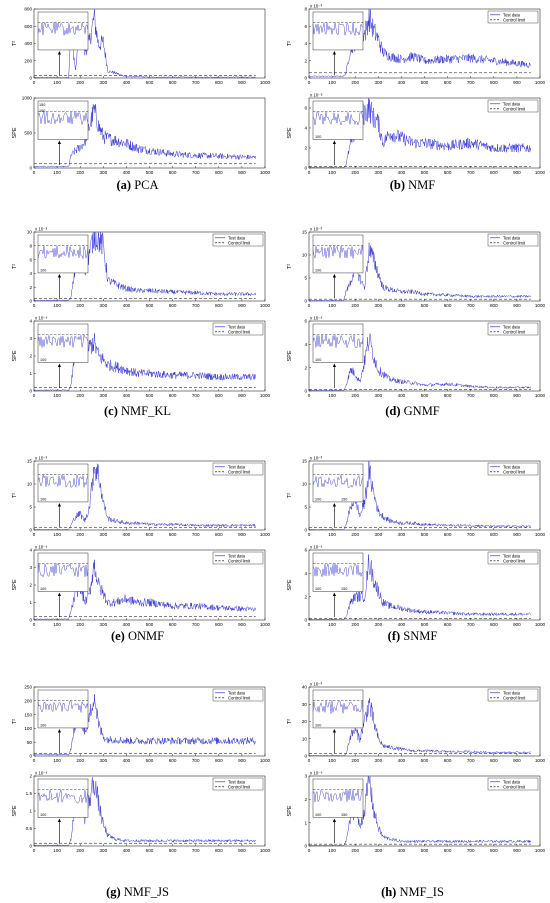 The height and width of the screenshot is (903, 550). What do you see at coordinates (144, 636) in the screenshot?
I see `caption-text: ONMF` at bounding box center [144, 636].